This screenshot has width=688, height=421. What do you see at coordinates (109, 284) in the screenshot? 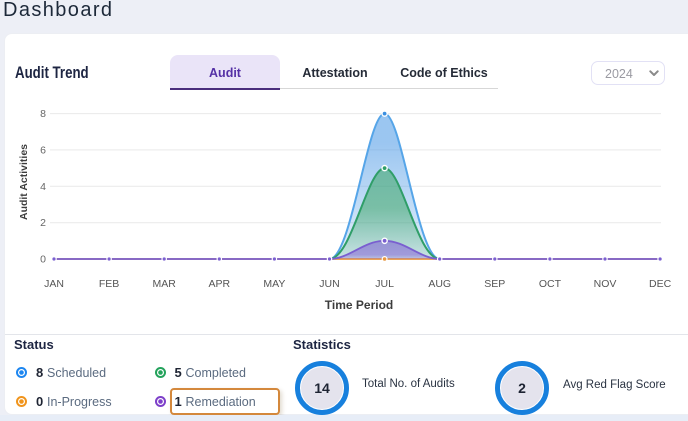
I see `svg-text: FEB` at bounding box center [109, 284].